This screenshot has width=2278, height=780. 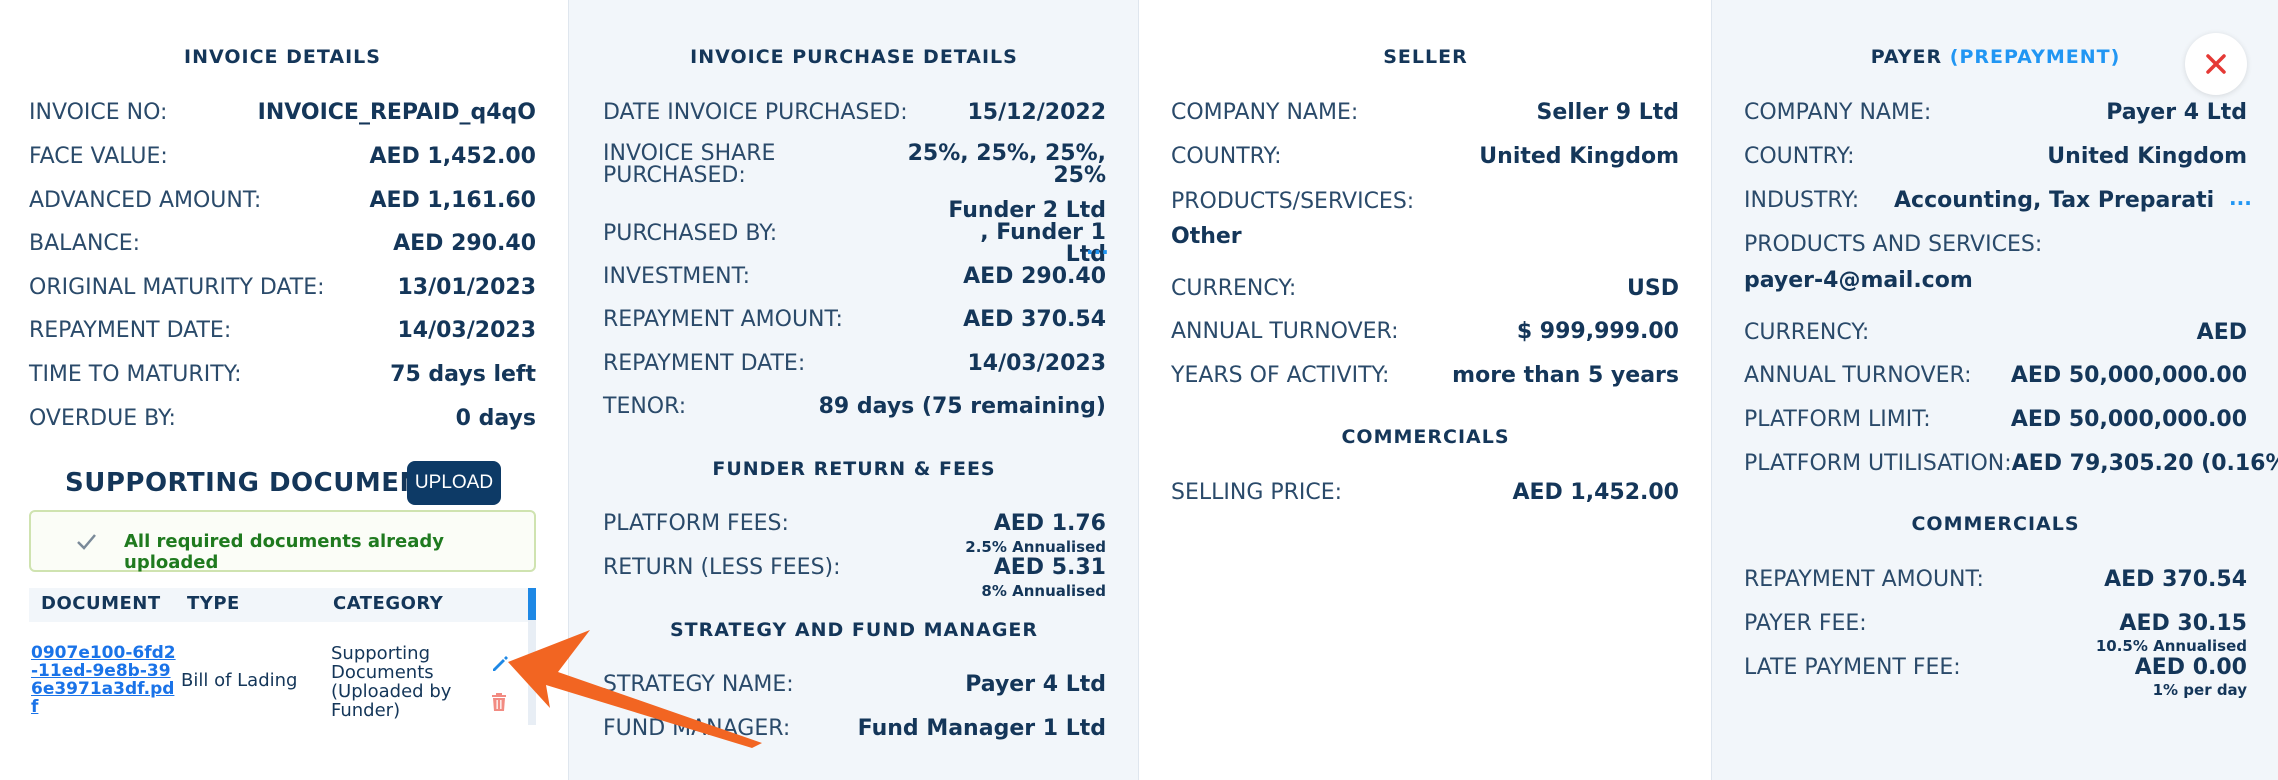 What do you see at coordinates (962, 406) in the screenshot?
I see `row-value: 89 days (75 remaining)` at bounding box center [962, 406].